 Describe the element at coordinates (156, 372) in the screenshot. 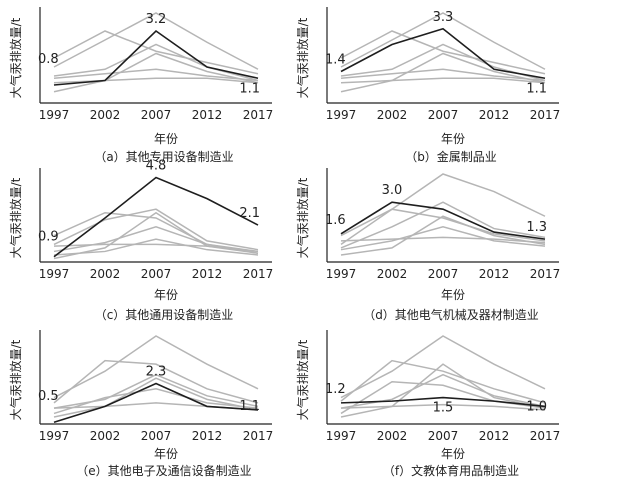

I see `value-label: 2.3` at that location.